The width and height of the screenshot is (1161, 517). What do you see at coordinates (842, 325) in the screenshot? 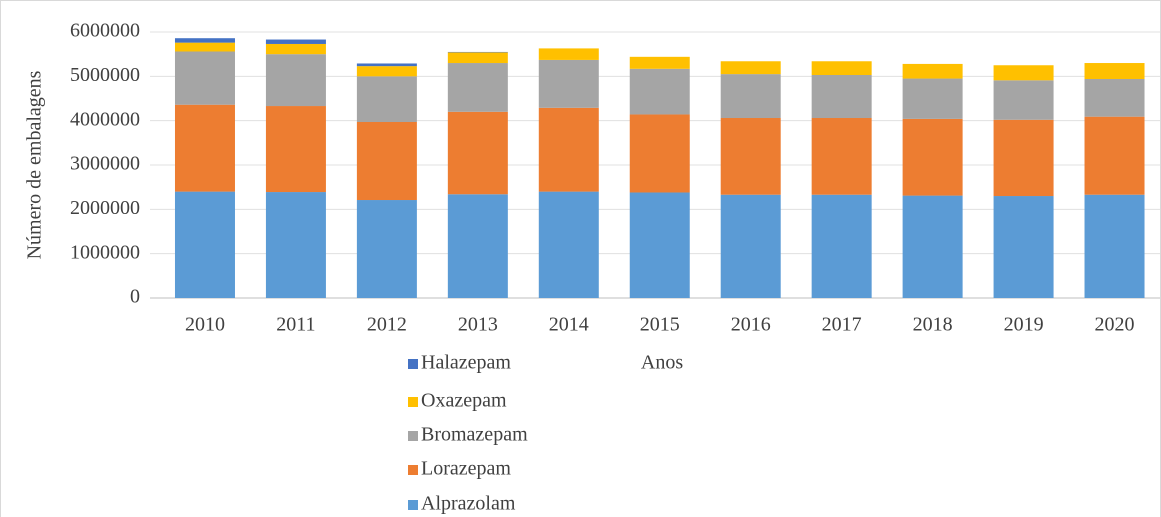
I see `x-tick-label: 2017` at bounding box center [842, 325].